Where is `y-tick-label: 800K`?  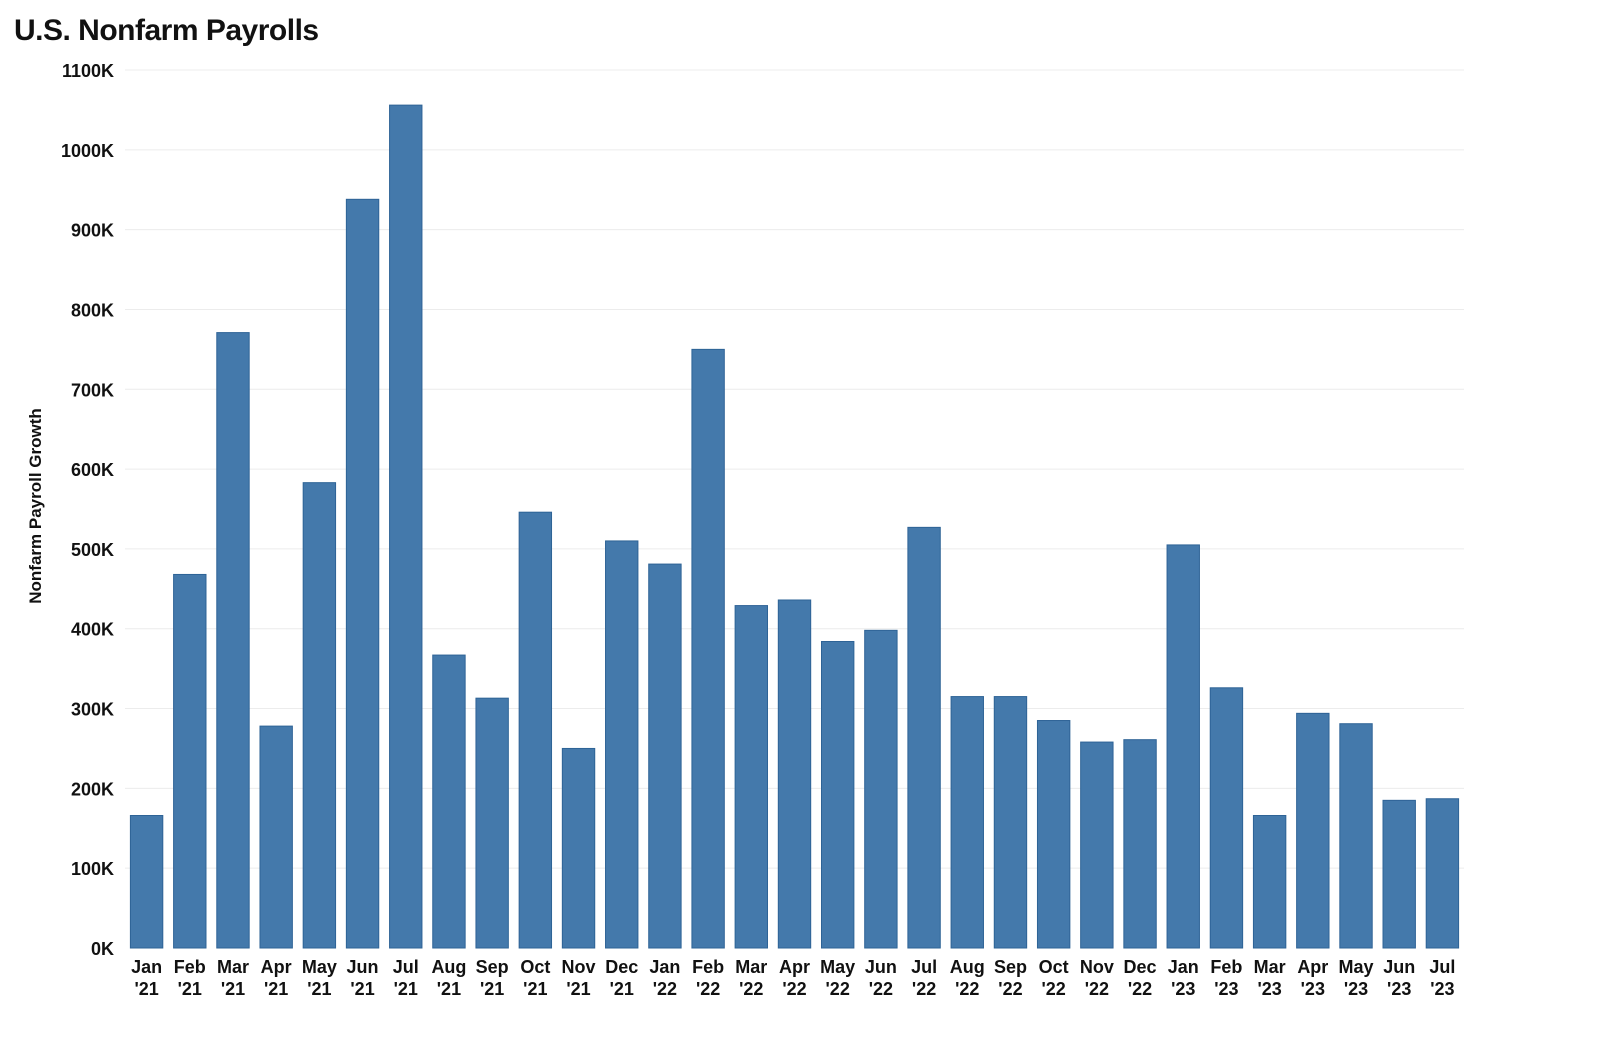 y-tick-label: 800K is located at coordinates (92, 310).